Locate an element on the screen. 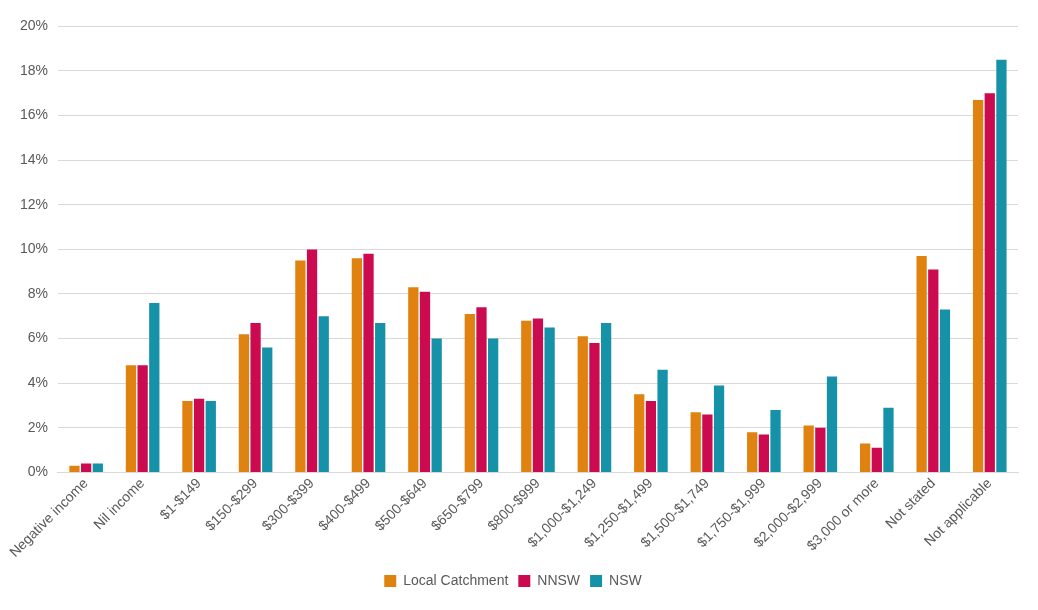 The image size is (1038, 610). legend-label: NNSW is located at coordinates (559, 579).